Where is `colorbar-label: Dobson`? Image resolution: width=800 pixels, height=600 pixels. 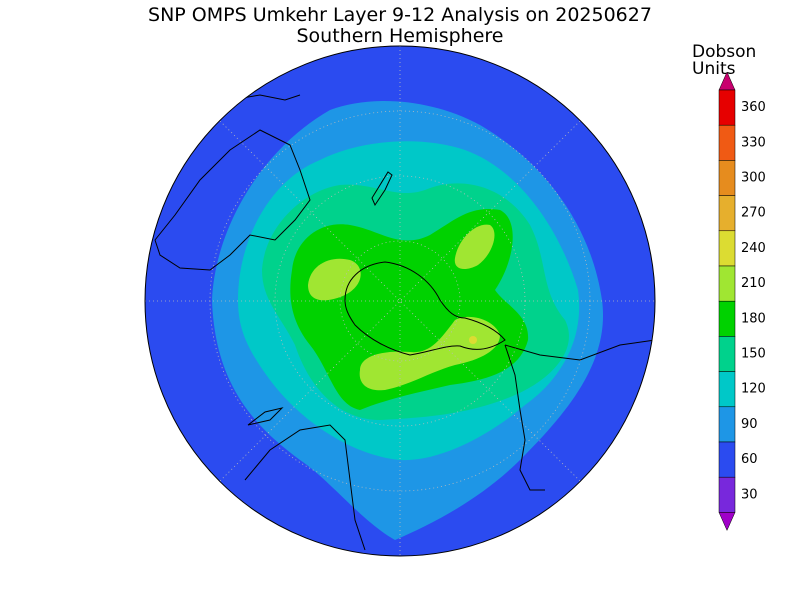 colorbar-label: Dobson is located at coordinates (724, 52).